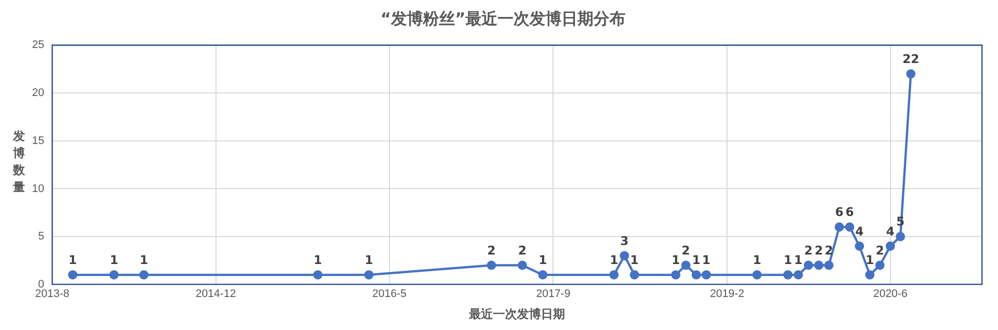  Describe the element at coordinates (503, 18) in the screenshot. I see `chart-title: “发博粉丝”最近一次发博日期分布` at that location.